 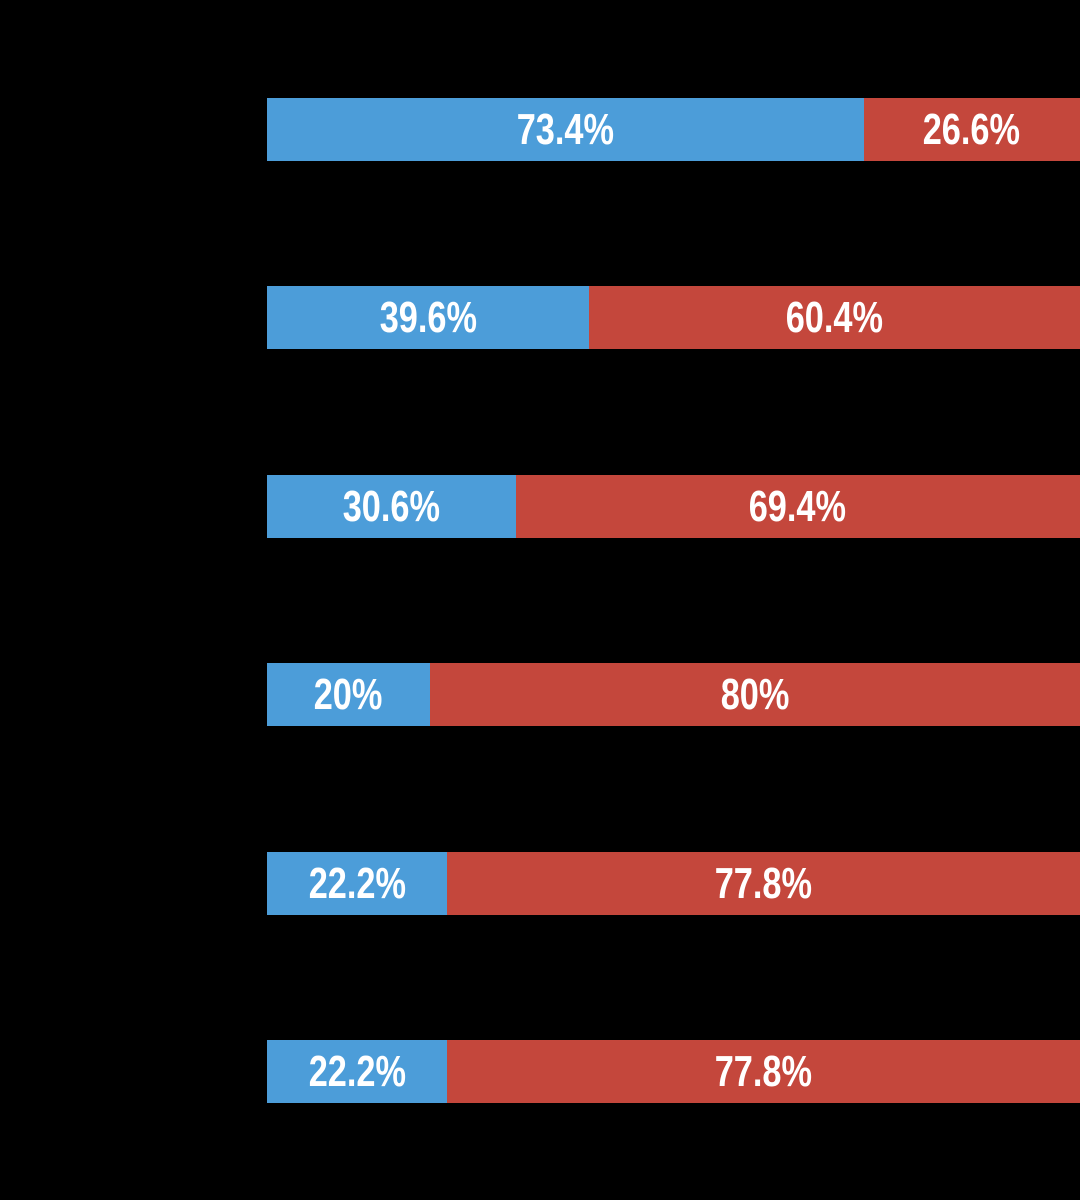 I want to click on segment-data-label: 39.6%, so click(x=428, y=317).